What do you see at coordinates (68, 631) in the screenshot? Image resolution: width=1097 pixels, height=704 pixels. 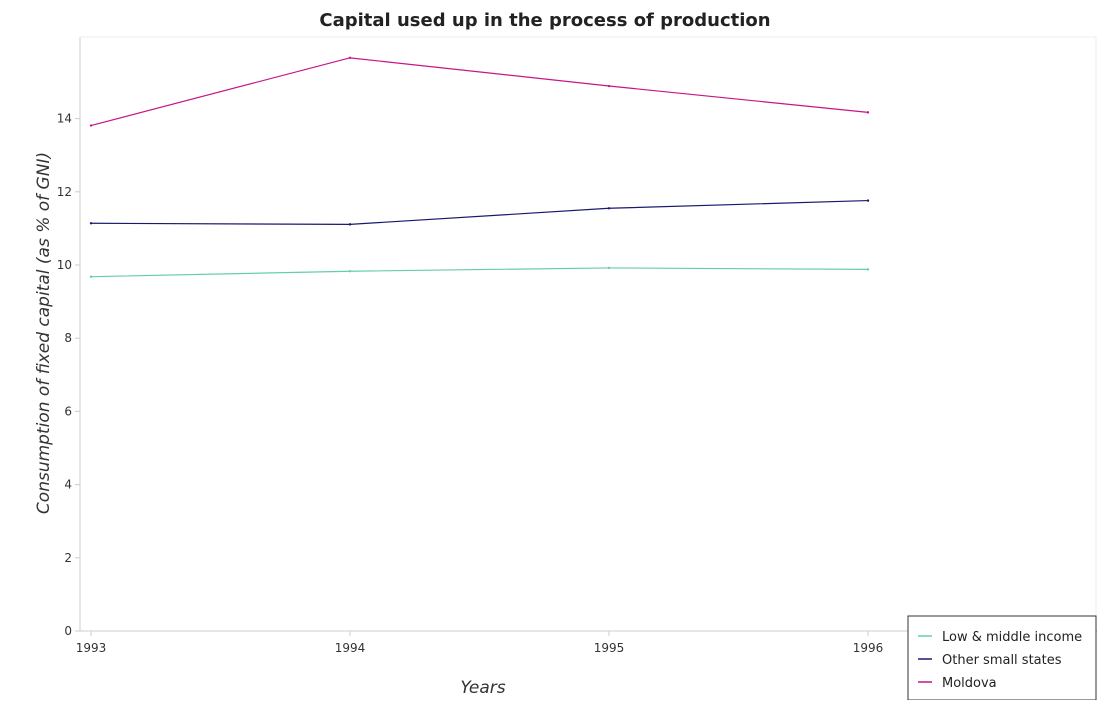 I see `y-tick-label: 0` at bounding box center [68, 631].